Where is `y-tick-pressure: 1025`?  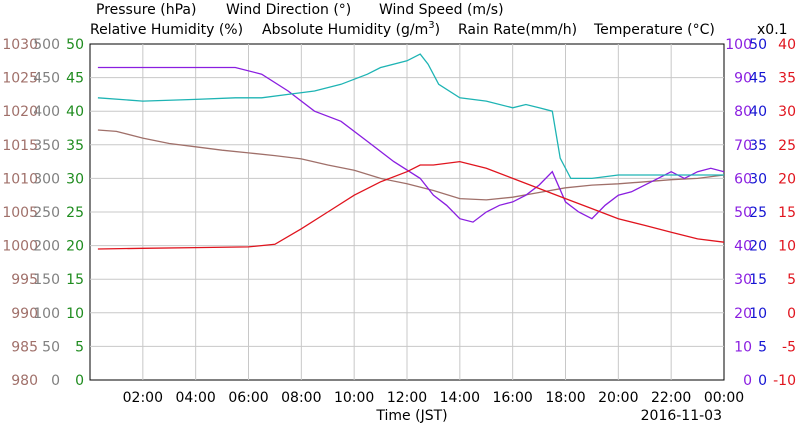
y-tick-pressure: 1025 is located at coordinates (20, 79).